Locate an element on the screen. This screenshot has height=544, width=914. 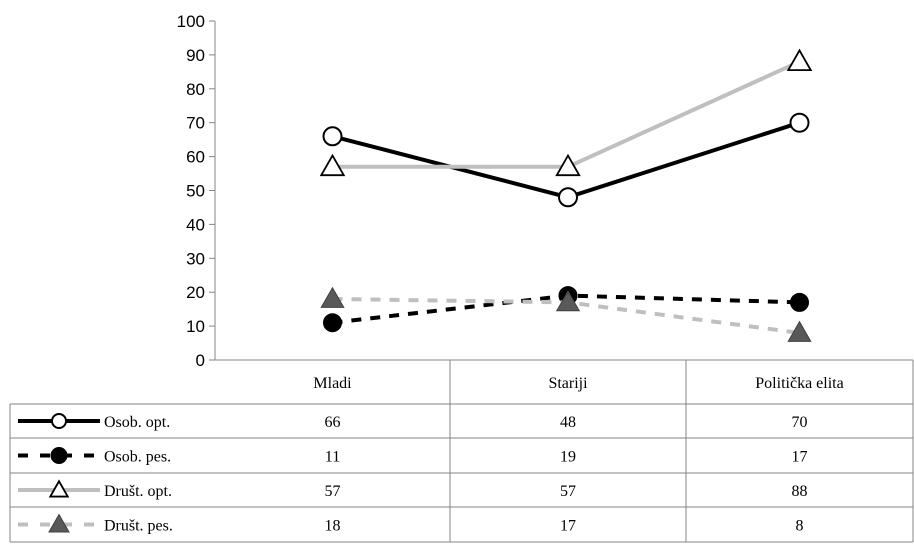
legend-label: Društ. pes. is located at coordinates (138, 526).